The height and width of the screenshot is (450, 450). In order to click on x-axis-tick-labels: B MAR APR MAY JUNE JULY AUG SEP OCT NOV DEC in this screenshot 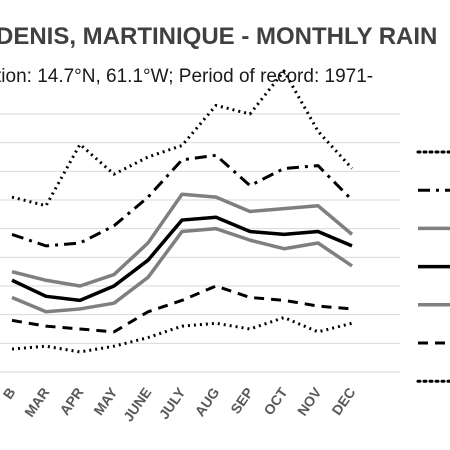, I will do `click(179, 404)`.